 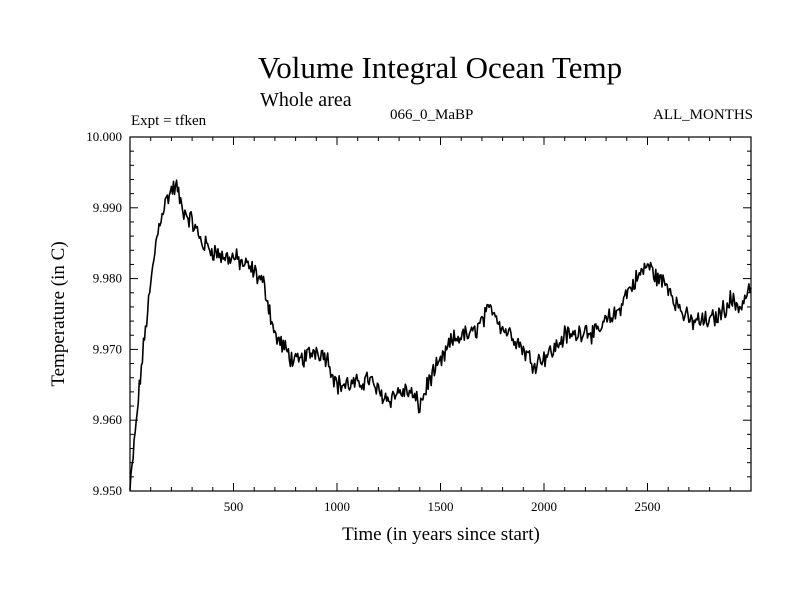 What do you see at coordinates (440, 67) in the screenshot?
I see `chart-title: Volume Integral Ocean Temp` at bounding box center [440, 67].